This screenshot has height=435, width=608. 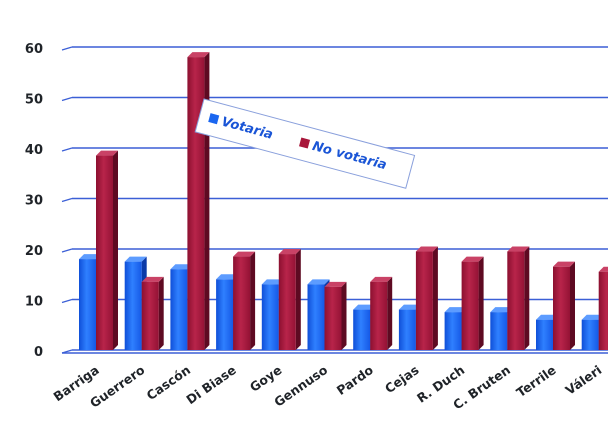 What do you see at coordinates (535, 381) in the screenshot?
I see `x-tick-label: Terrile` at bounding box center [535, 381].